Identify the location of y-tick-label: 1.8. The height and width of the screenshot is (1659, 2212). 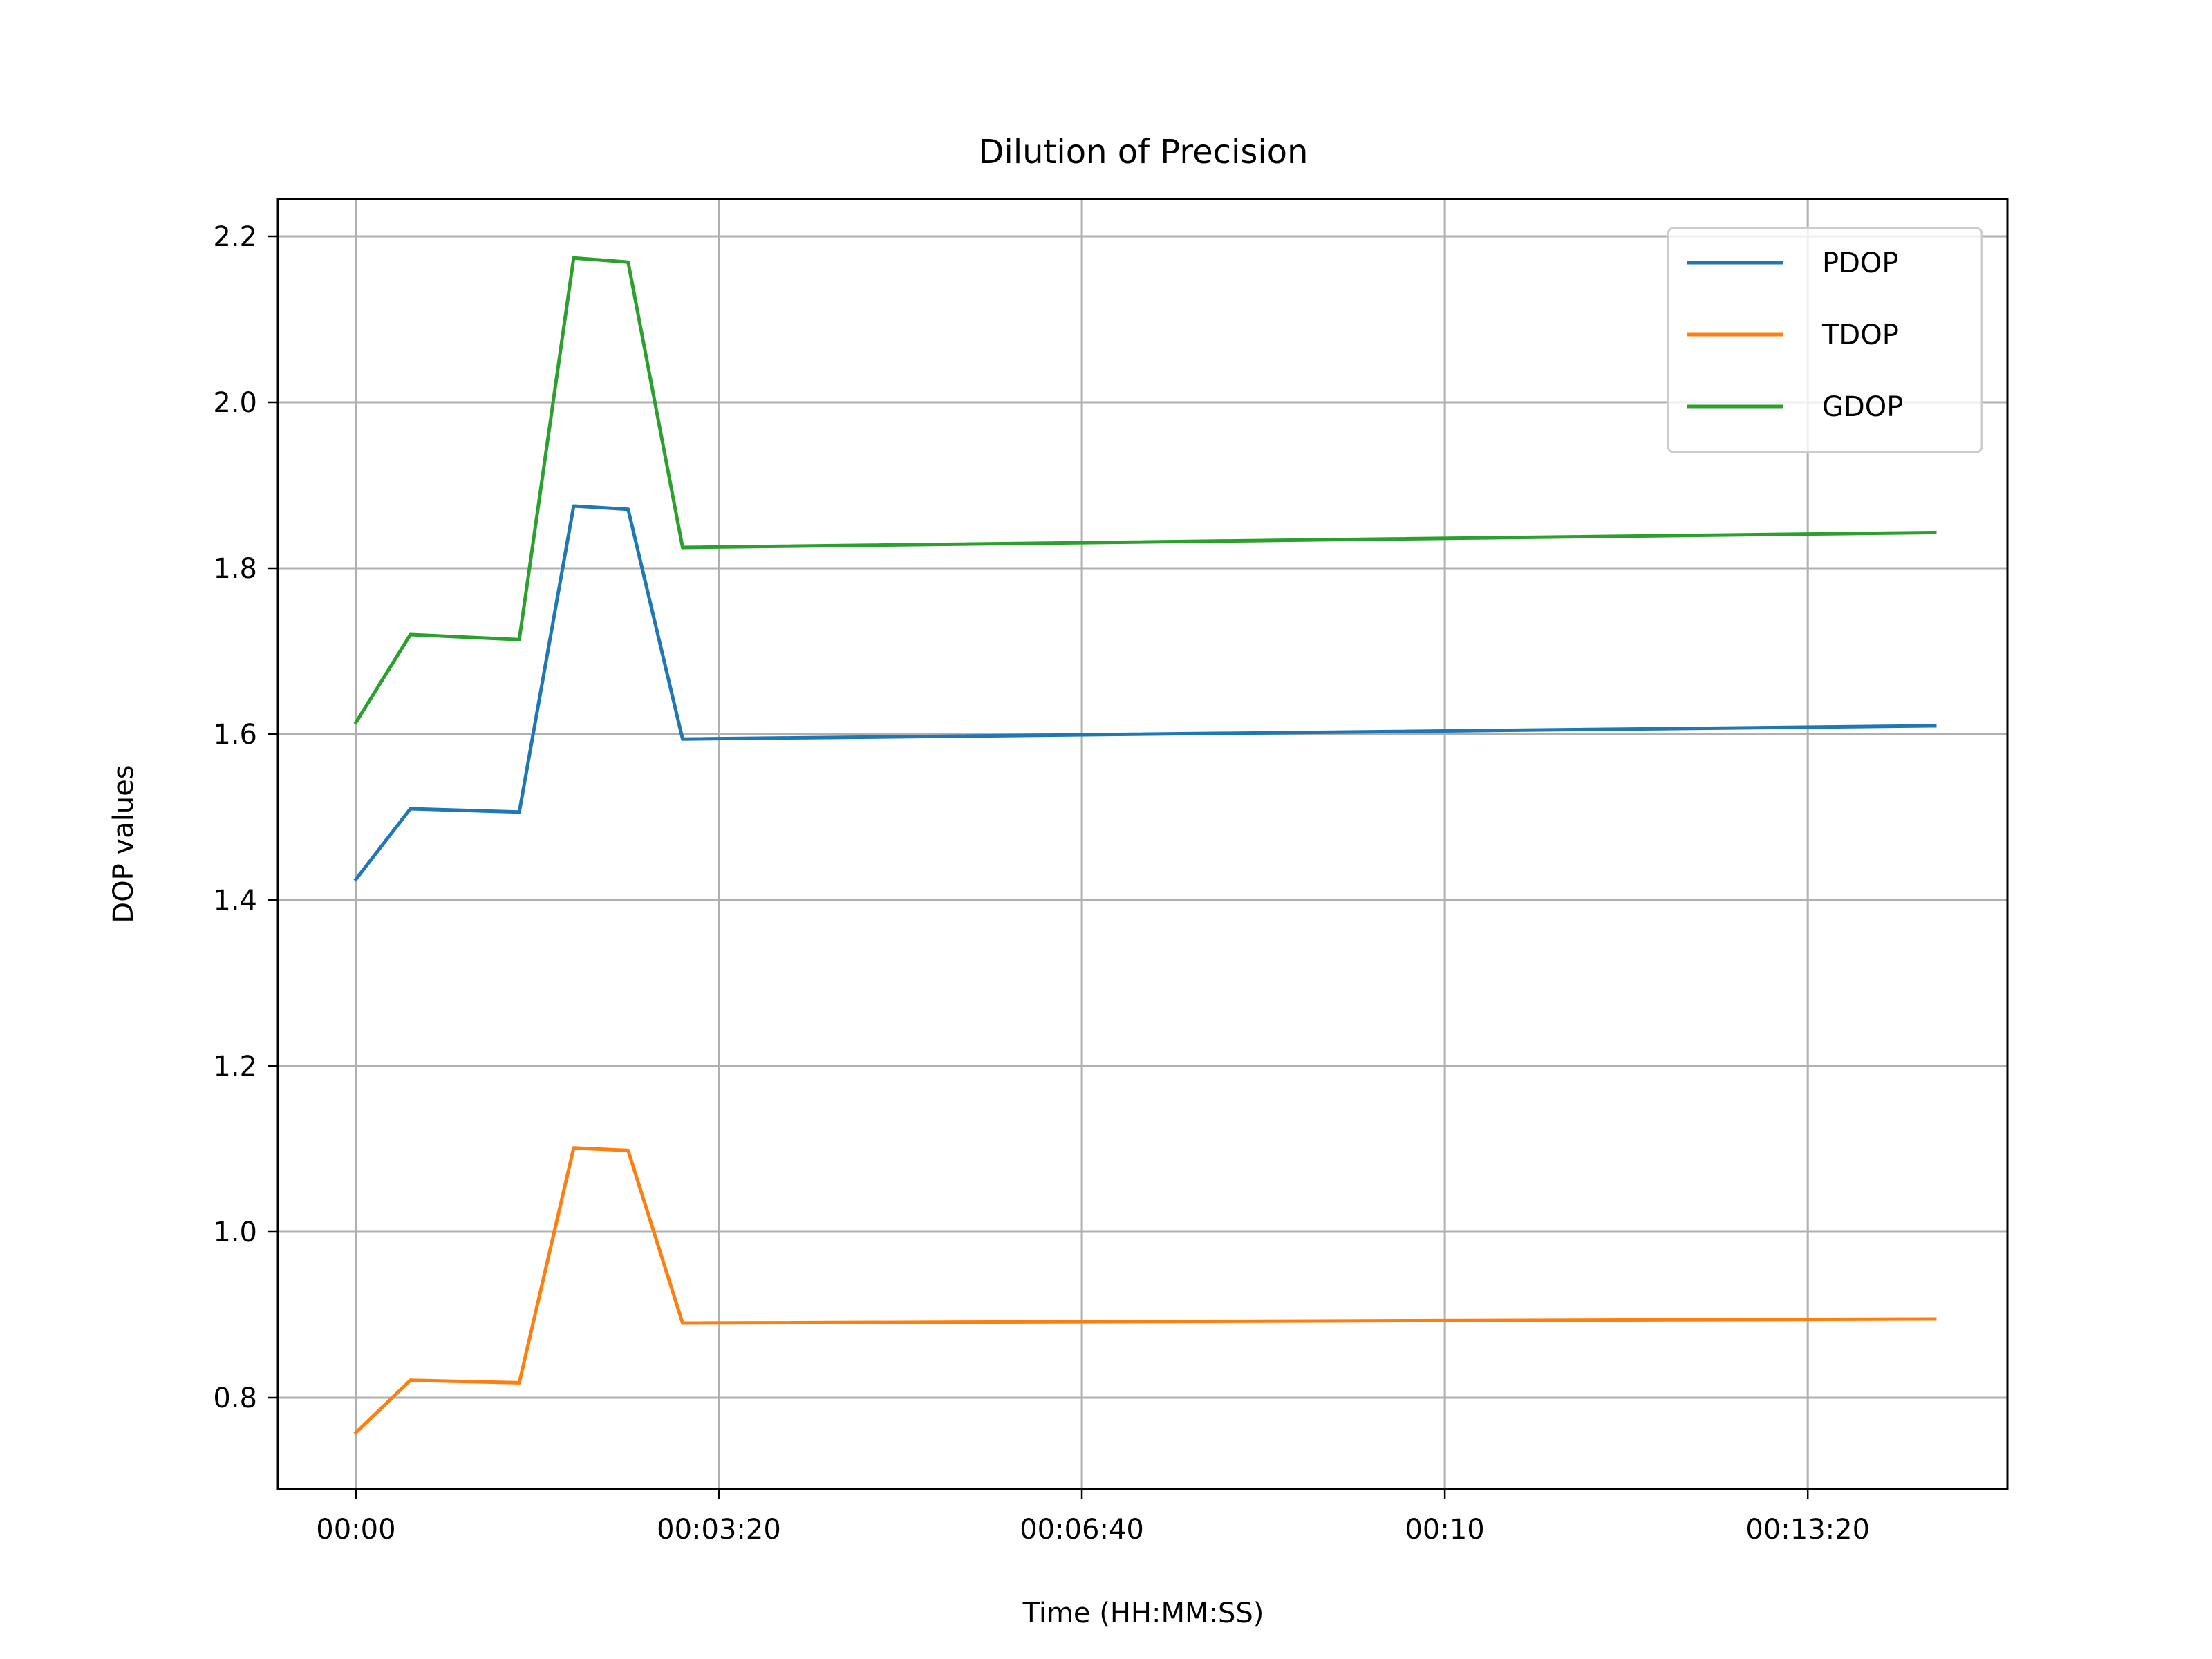
(235, 569).